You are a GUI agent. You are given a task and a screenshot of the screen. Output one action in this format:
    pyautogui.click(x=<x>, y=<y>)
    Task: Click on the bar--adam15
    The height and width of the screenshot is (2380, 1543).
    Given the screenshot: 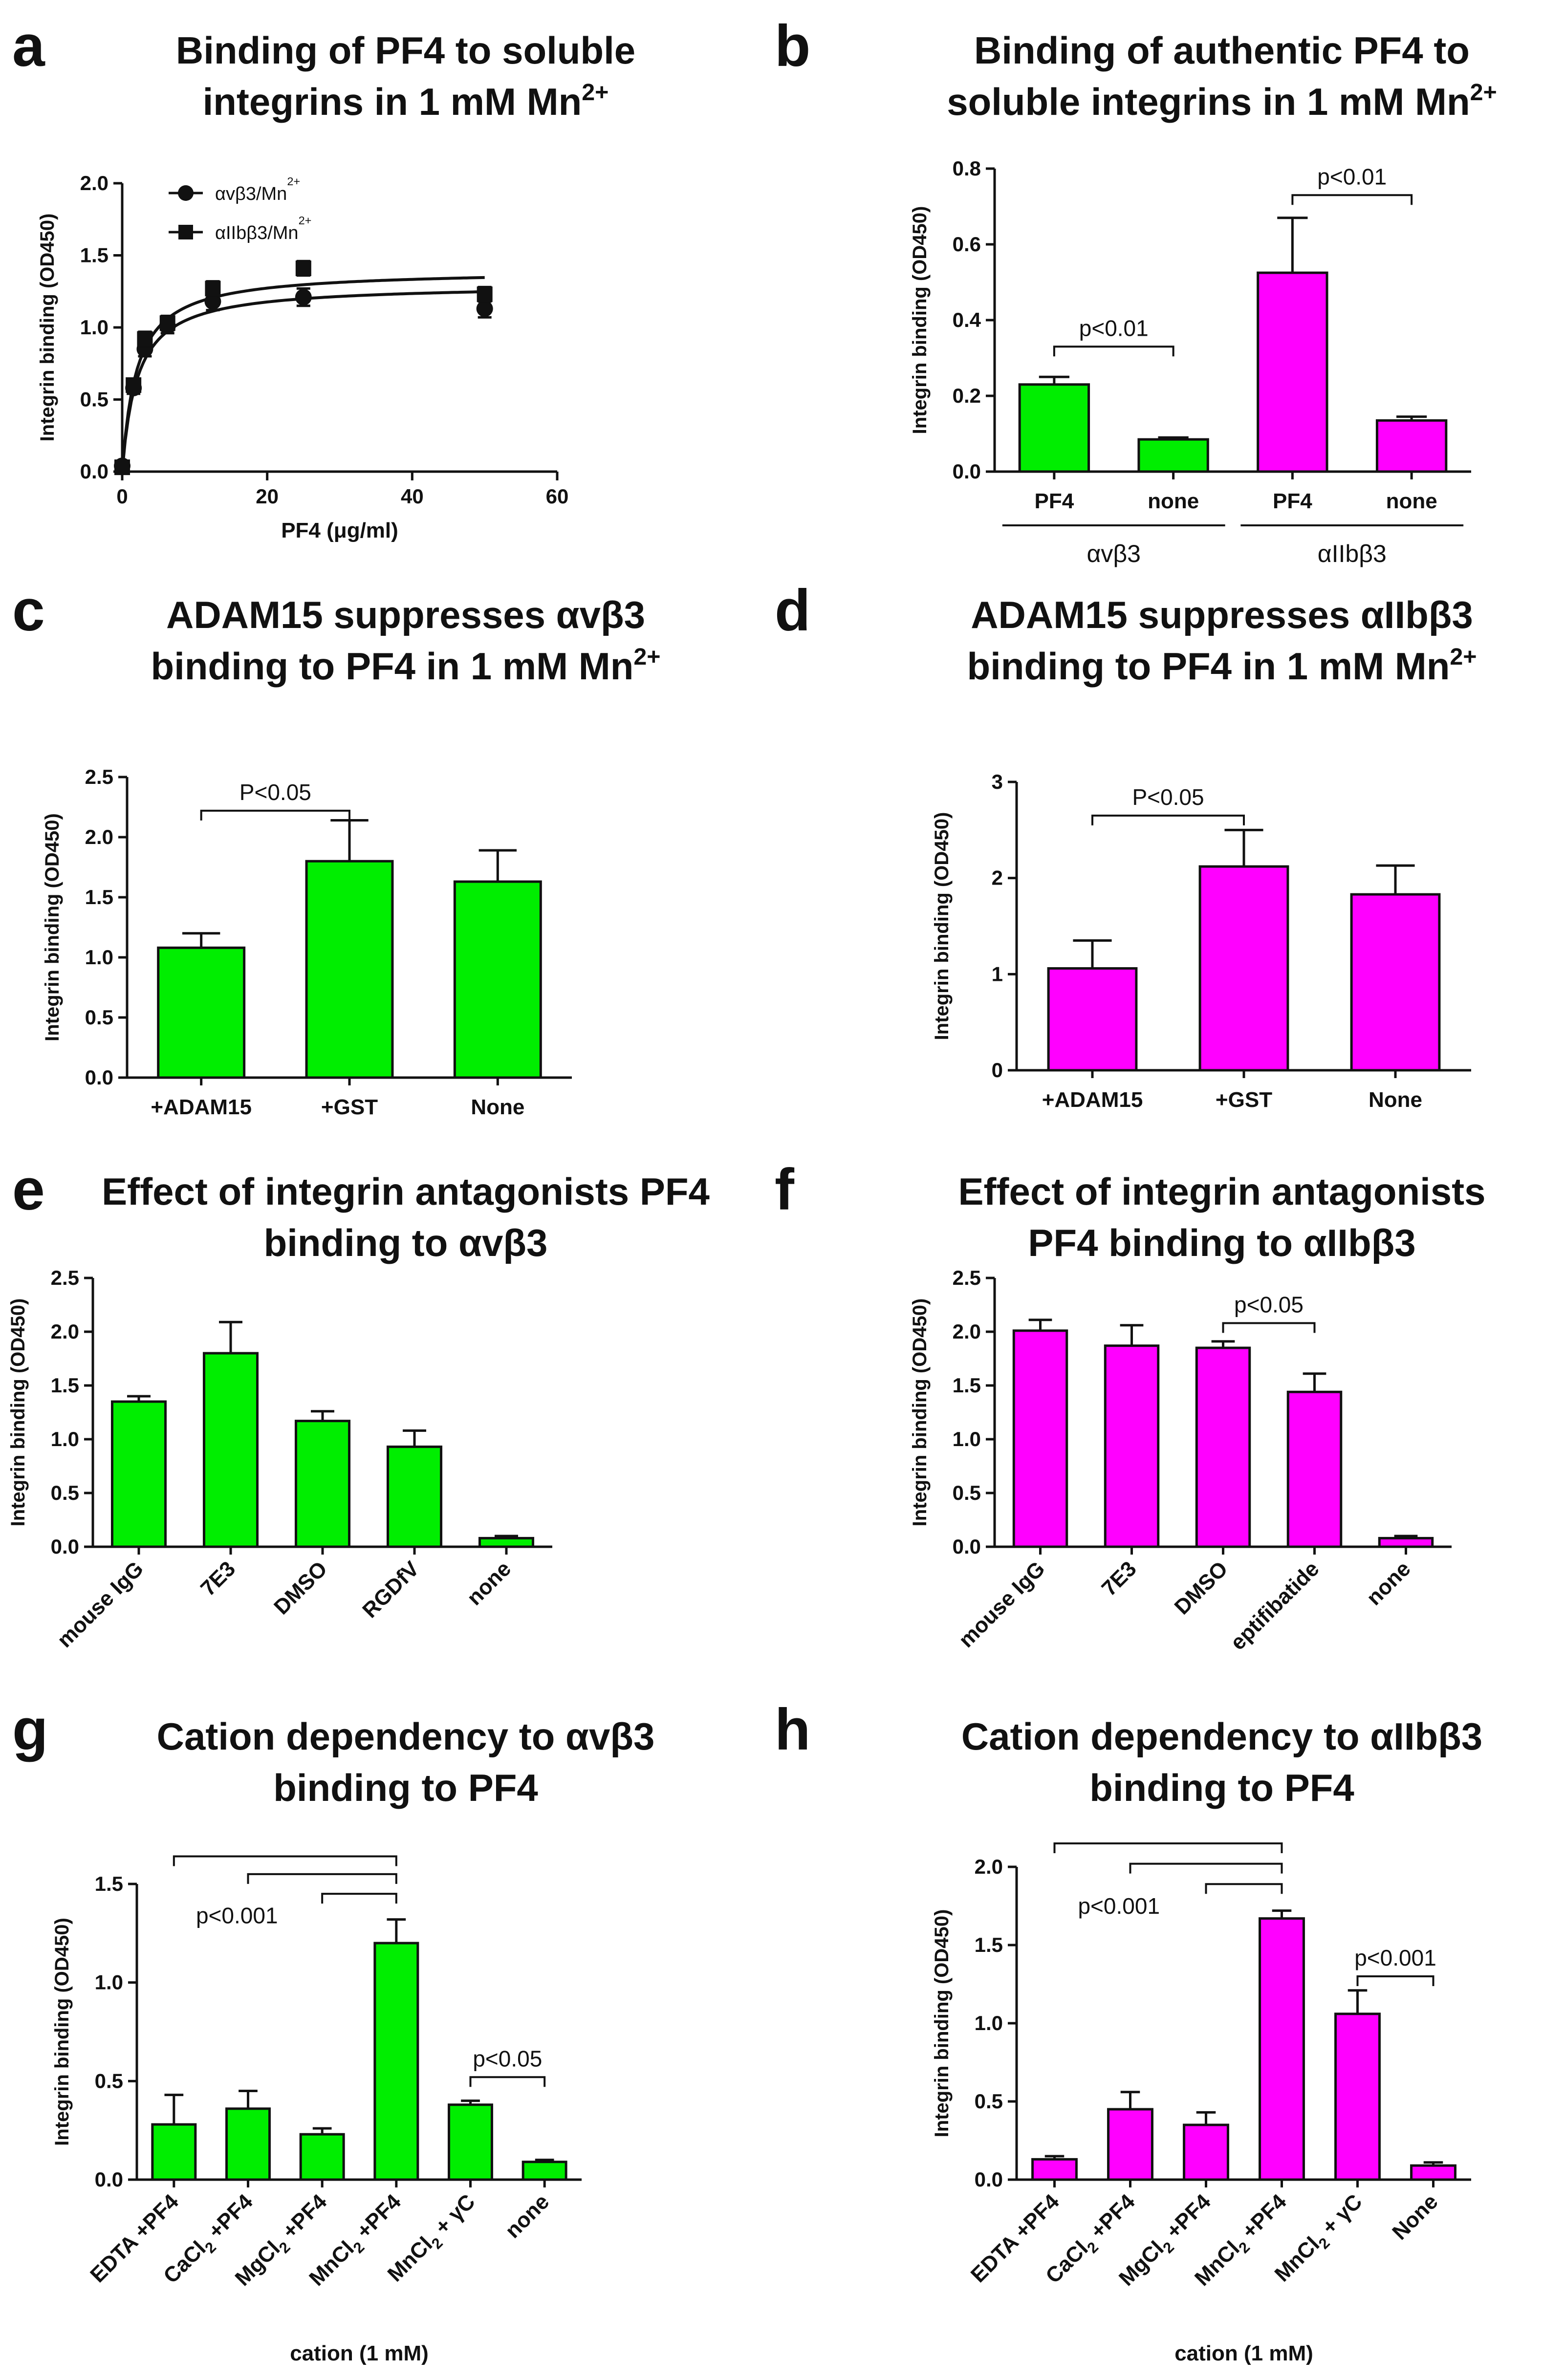 What is the action you would take?
    pyautogui.click(x=1092, y=1019)
    